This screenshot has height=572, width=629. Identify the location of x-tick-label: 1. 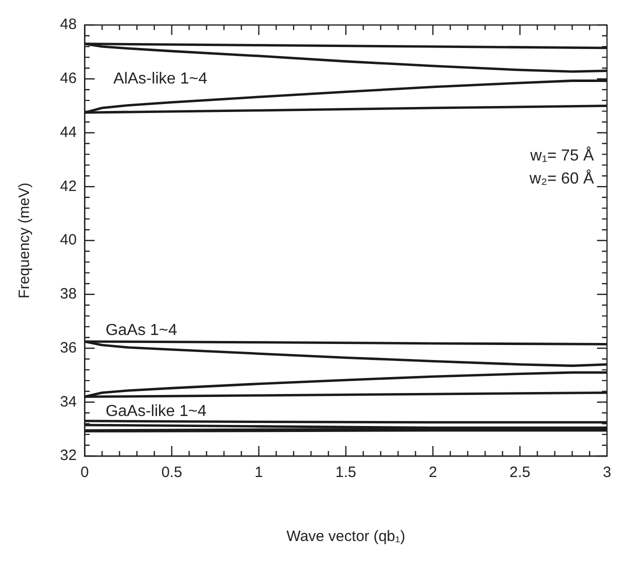
(258, 473).